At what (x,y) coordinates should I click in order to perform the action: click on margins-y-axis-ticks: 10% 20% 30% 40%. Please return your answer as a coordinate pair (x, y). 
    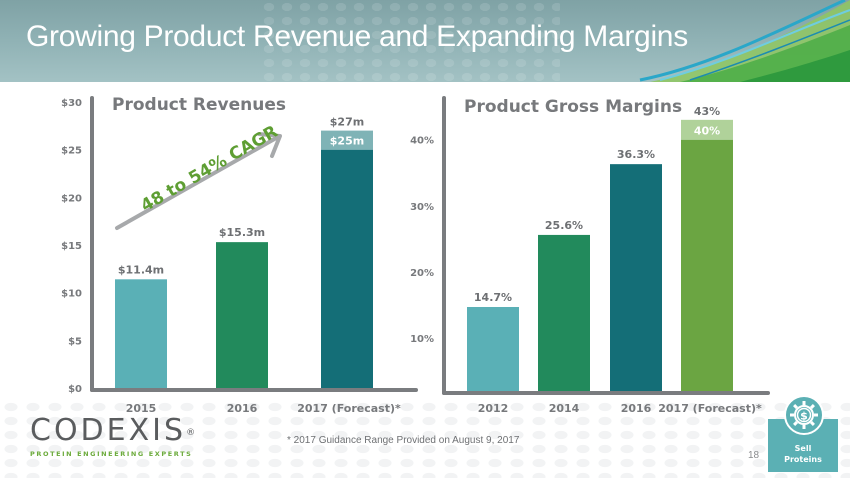
    Looking at the image, I should click on (422, 240).